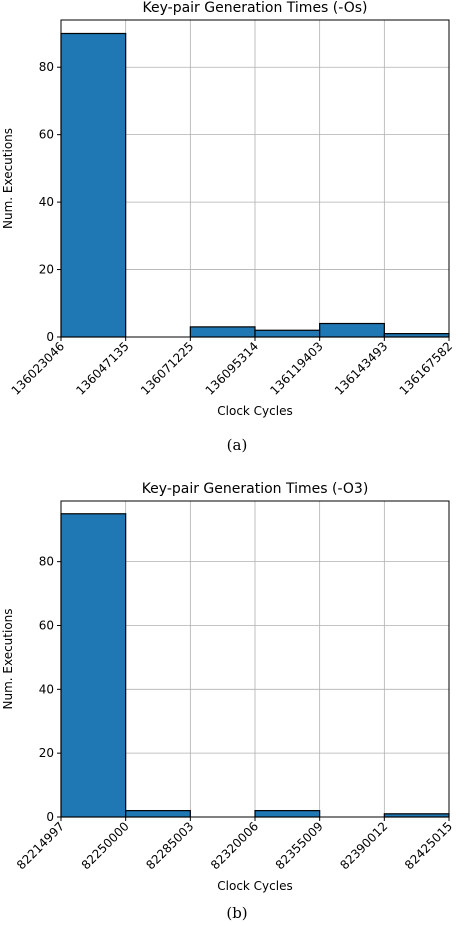 The height and width of the screenshot is (926, 474). Describe the element at coordinates (428, 845) in the screenshot. I see `x-tick-label: 82425015` at that location.